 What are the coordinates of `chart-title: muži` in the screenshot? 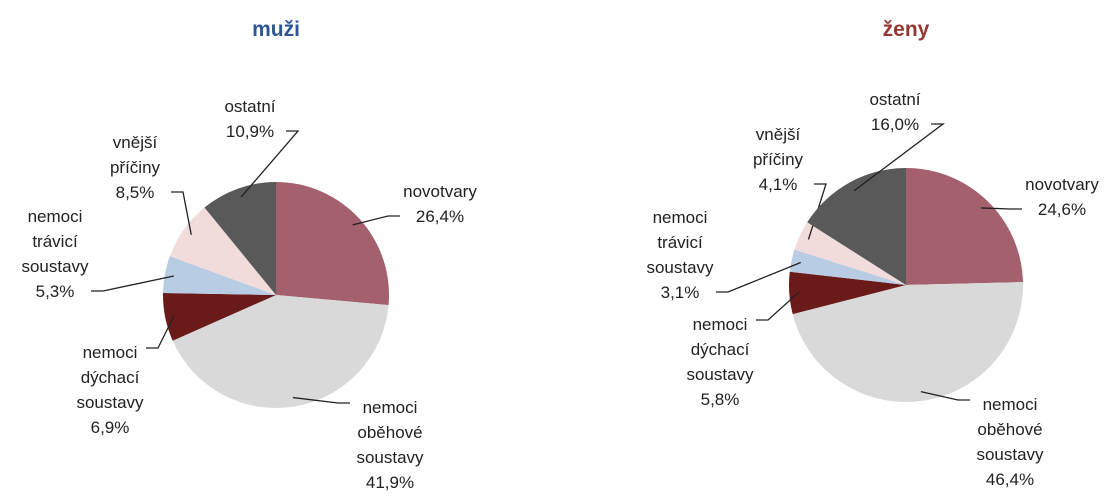 It's located at (276, 29).